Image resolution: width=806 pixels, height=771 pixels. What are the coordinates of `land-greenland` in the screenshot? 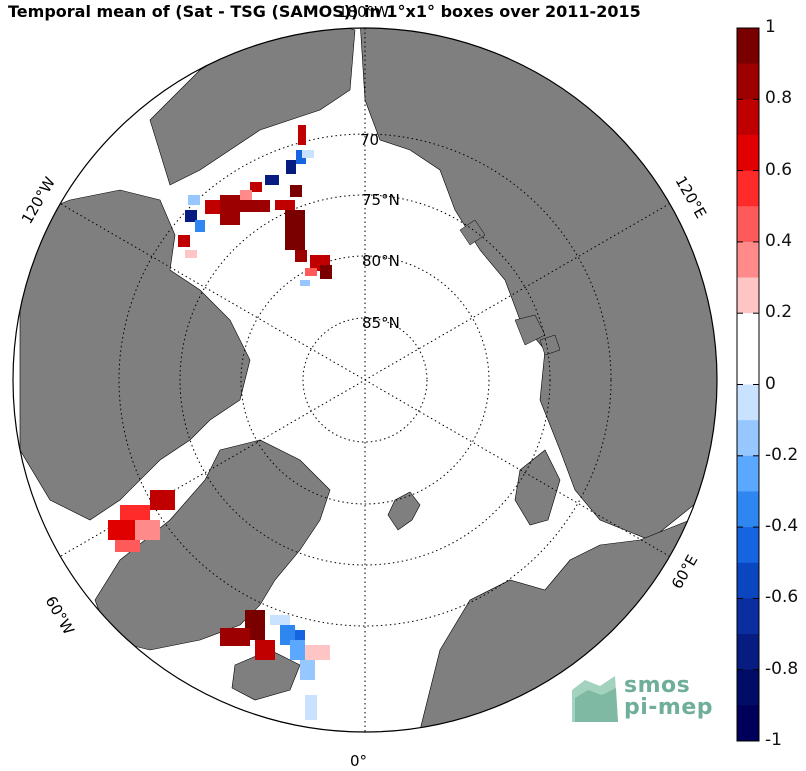 It's located at (212, 545).